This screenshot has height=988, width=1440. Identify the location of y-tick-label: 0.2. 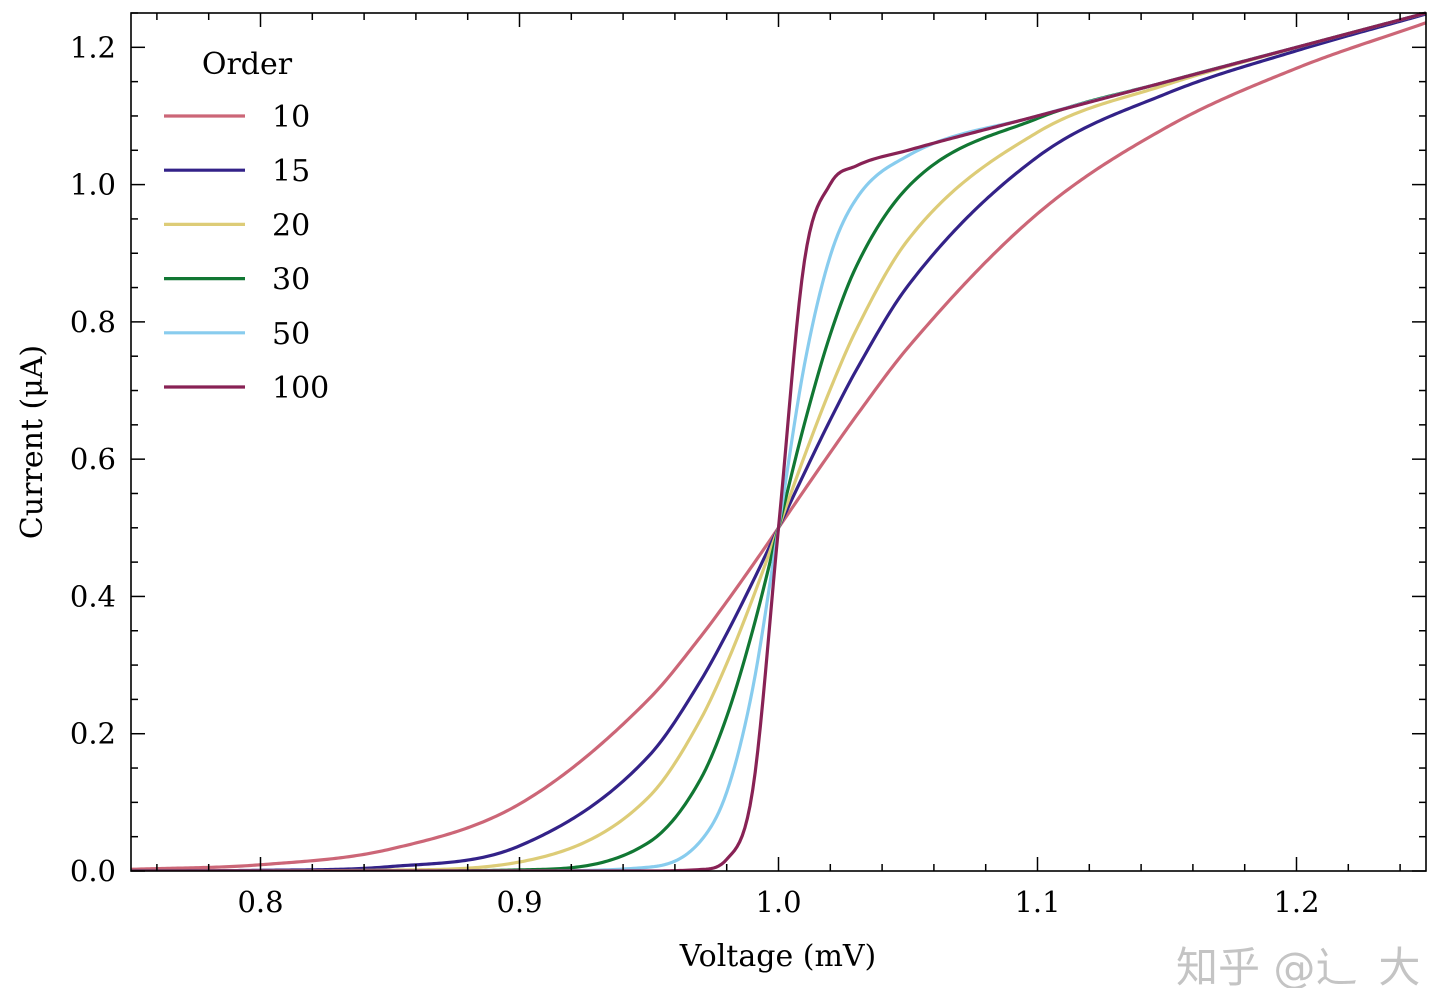
(93, 734).